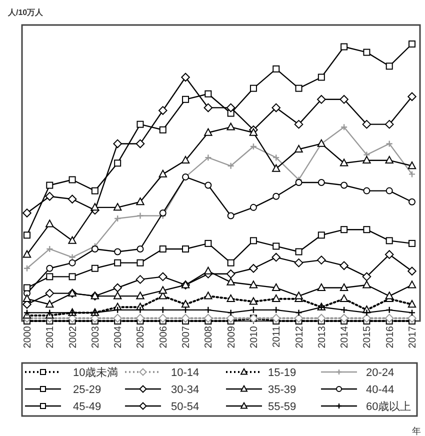  Describe the element at coordinates (95, 372) in the screenshot. I see `legend-label: 10歳未満` at that location.